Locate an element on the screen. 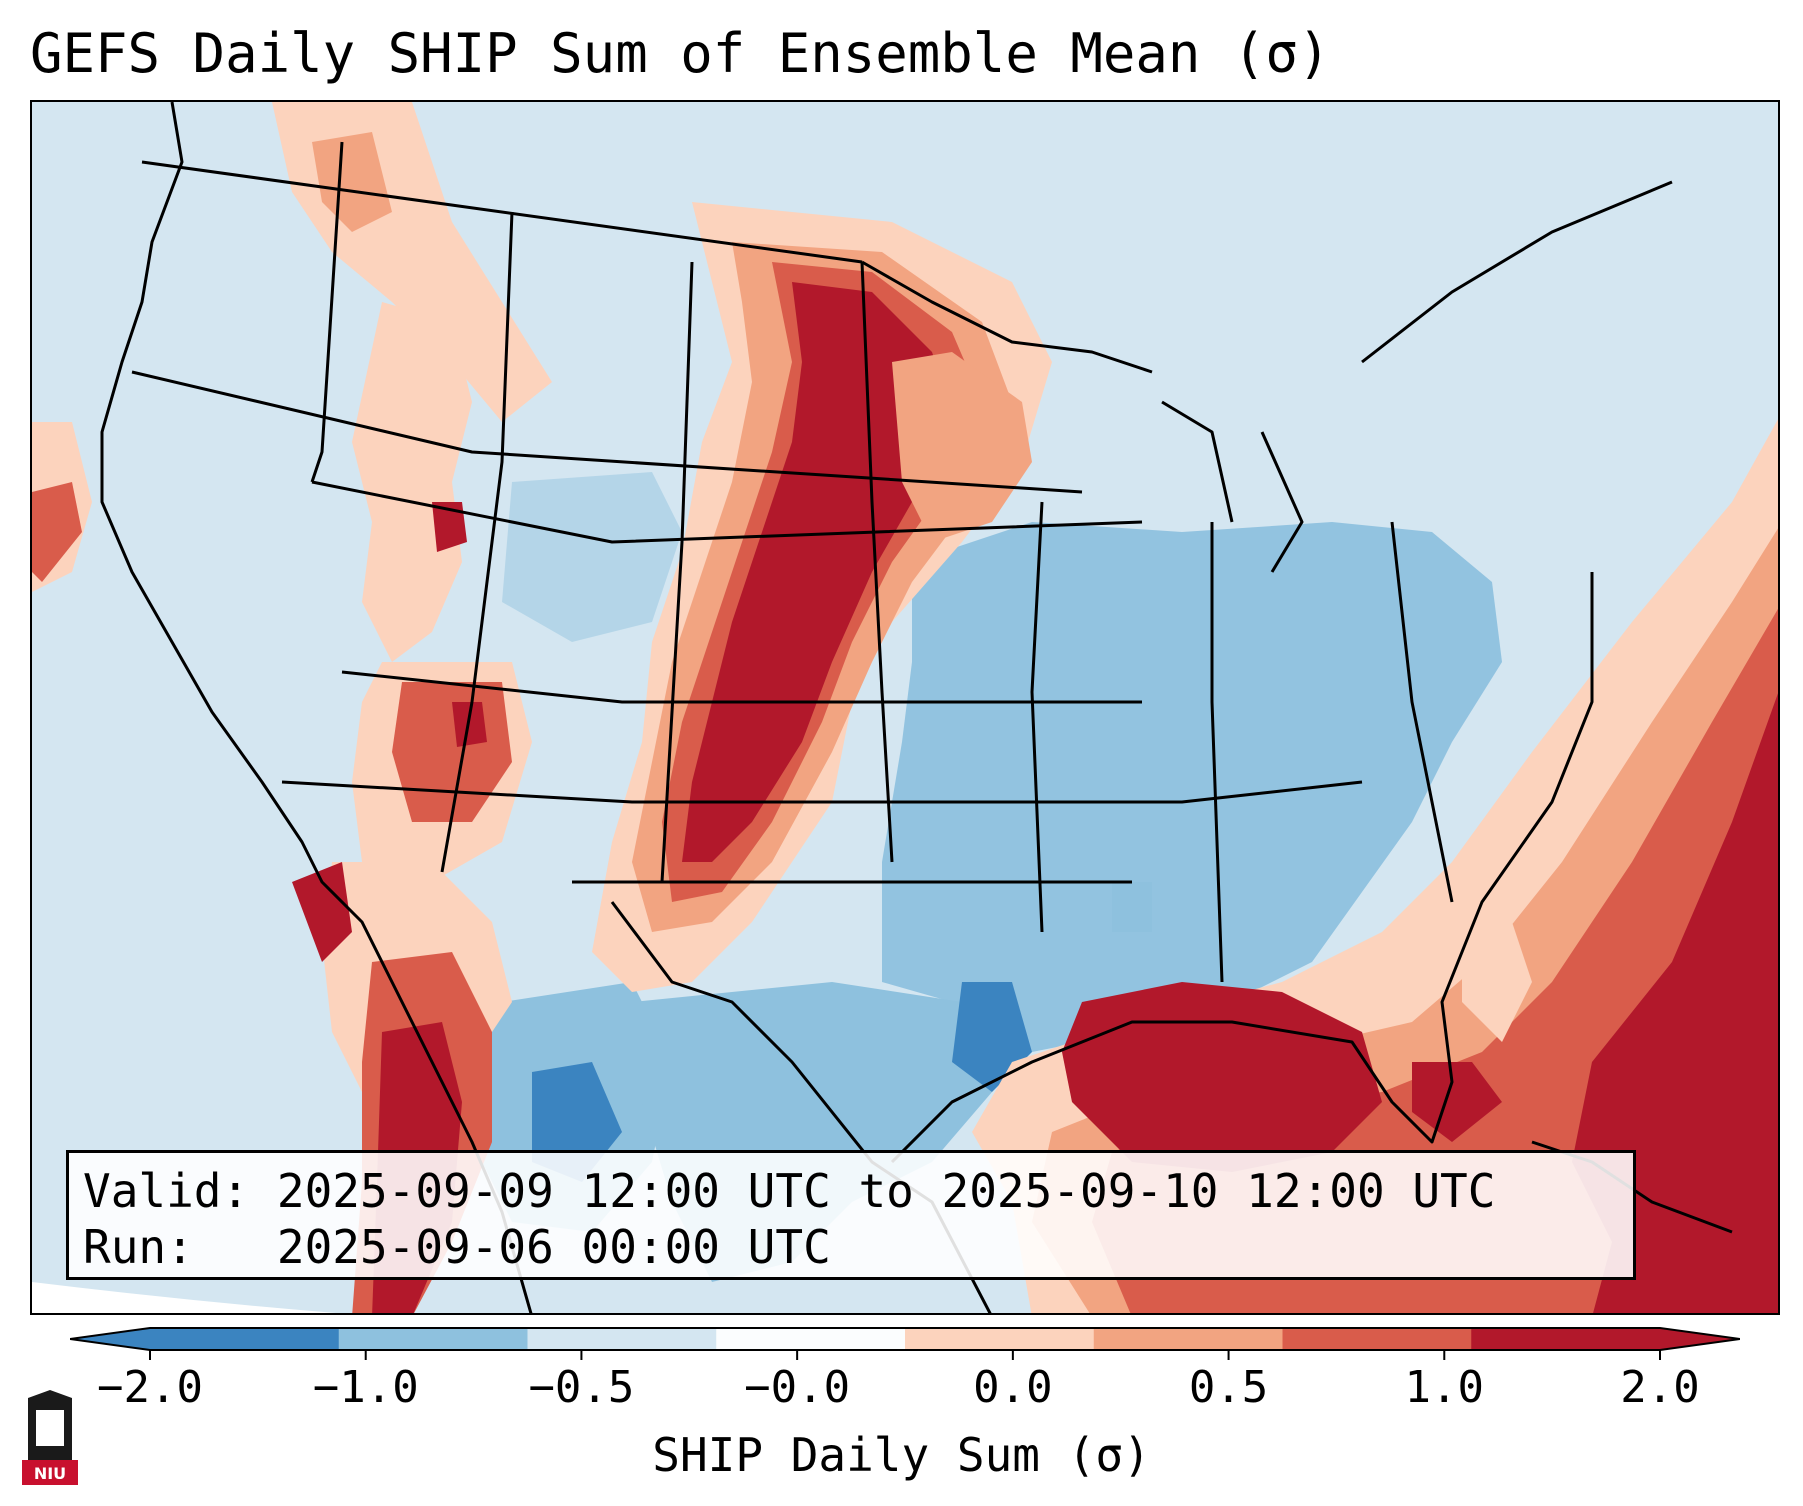 This screenshot has width=1803, height=1506. run-label: Run: is located at coordinates (138, 1247).